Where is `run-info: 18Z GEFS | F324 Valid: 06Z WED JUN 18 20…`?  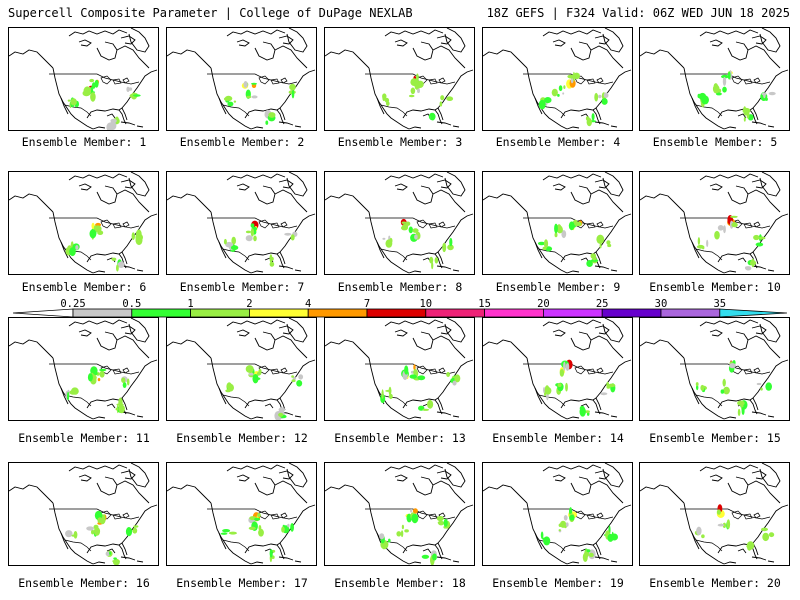
run-info: 18Z GEFS | F324 Valid: 06Z WED JUN 18 20… is located at coordinates (638, 13).